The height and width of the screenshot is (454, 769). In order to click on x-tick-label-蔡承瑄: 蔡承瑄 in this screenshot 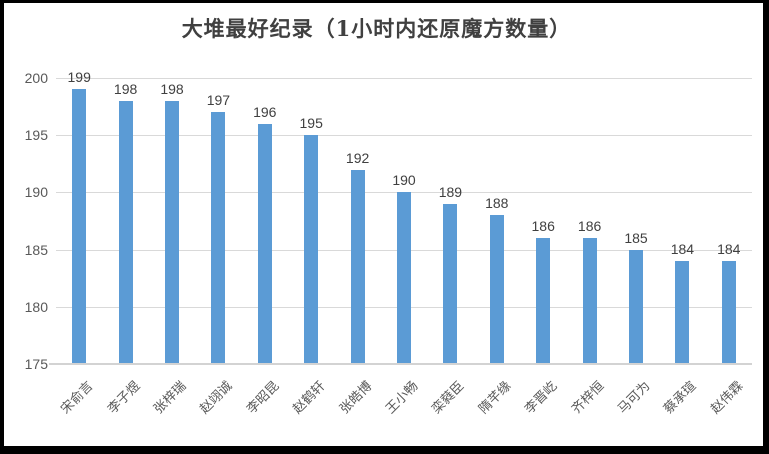, I will do `click(680, 398)`.